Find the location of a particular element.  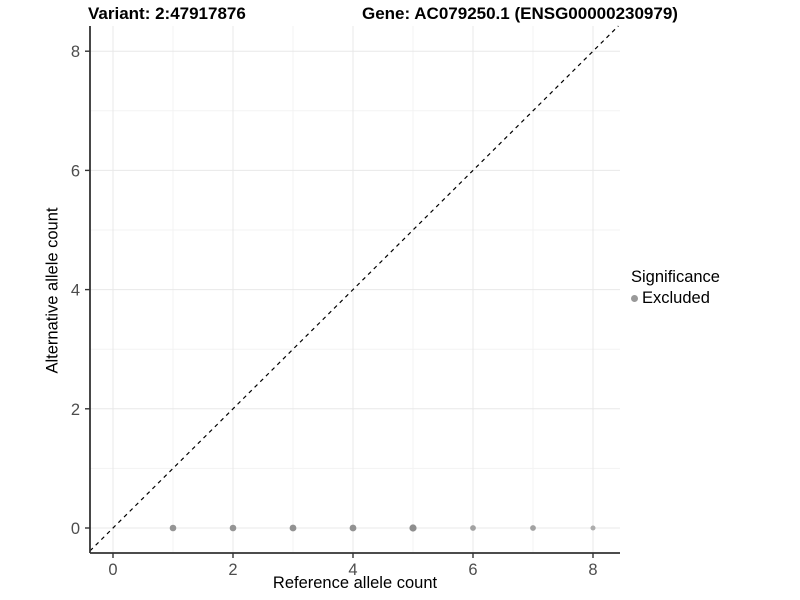

x-tick-label: 6 is located at coordinates (472, 570).